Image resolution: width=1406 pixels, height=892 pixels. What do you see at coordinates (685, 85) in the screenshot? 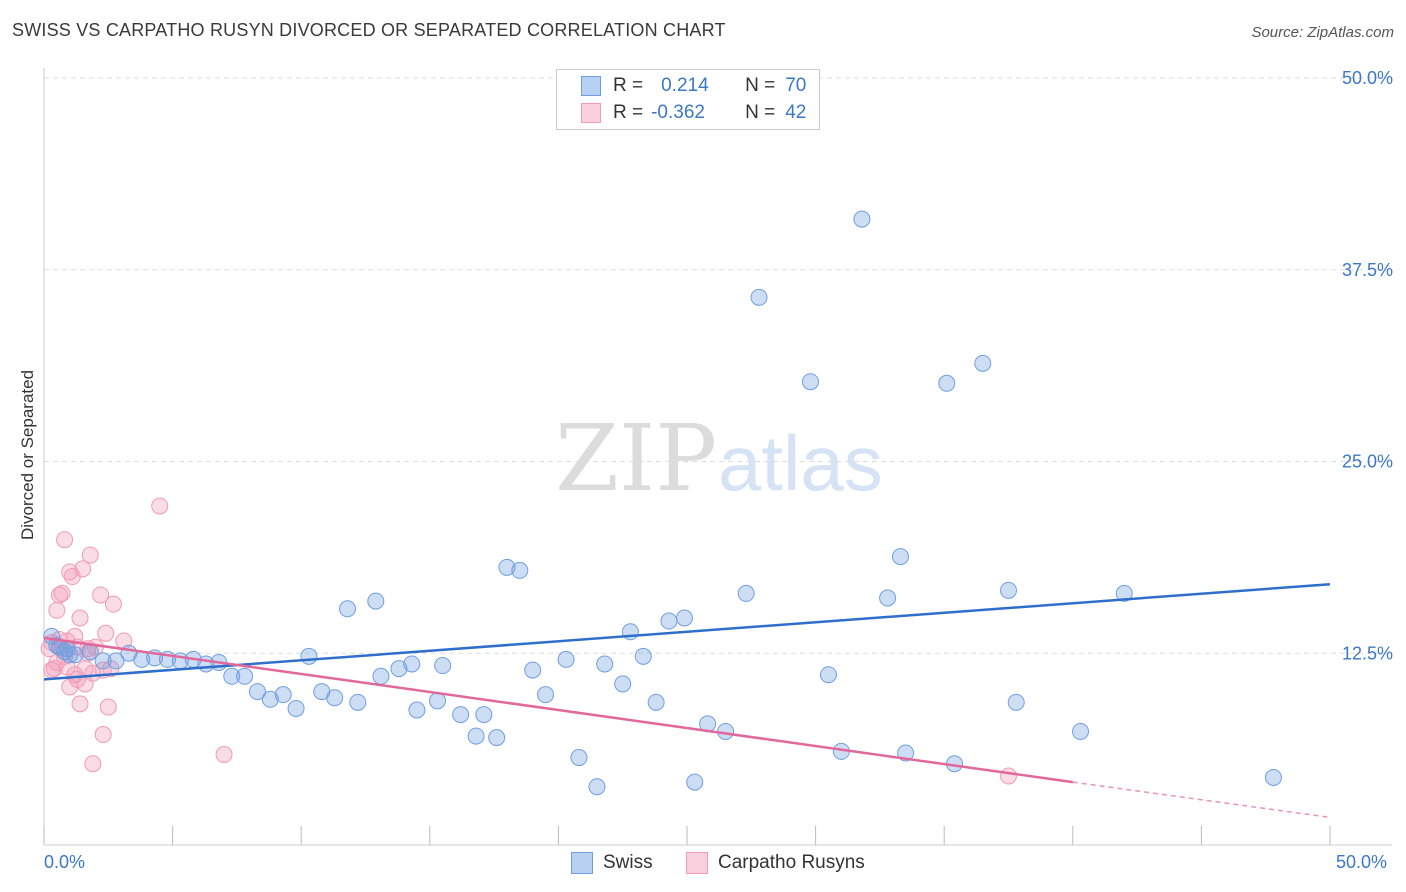
I see `r-value: 0.214` at bounding box center [685, 85].